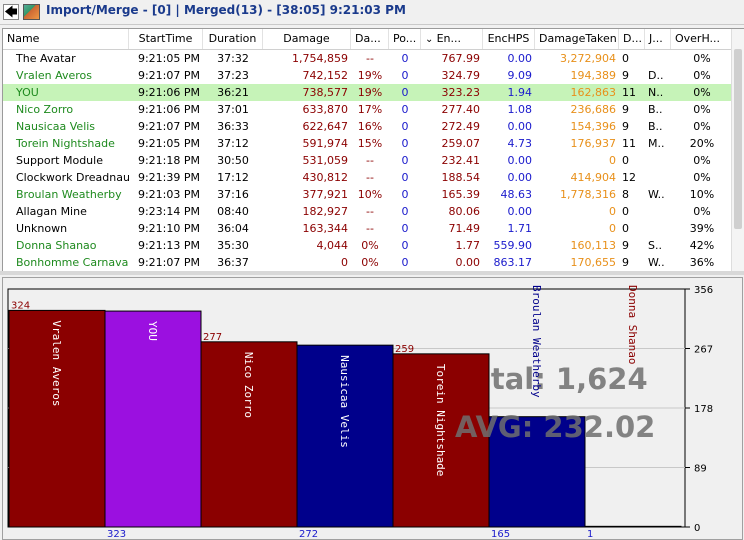 This screenshot has height=540, width=744. Describe the element at coordinates (307, 39) in the screenshot. I see `column-header-3: Damage` at that location.